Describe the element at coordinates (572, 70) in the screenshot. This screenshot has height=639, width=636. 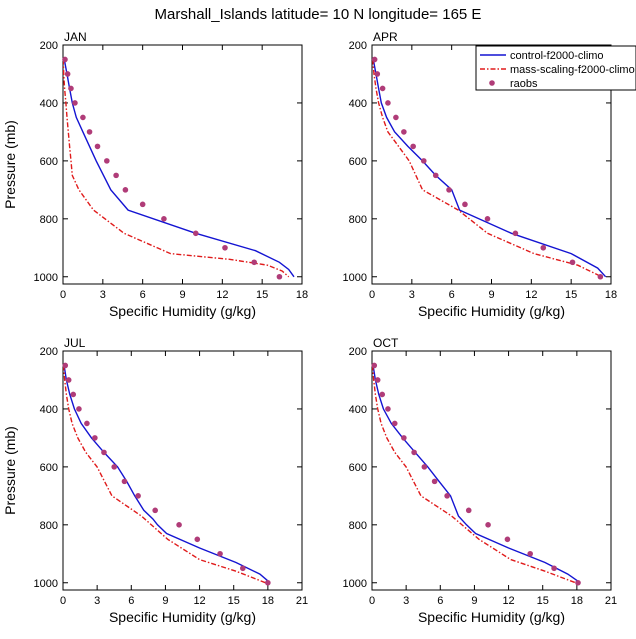
I see `legend-label: mass-scaling-f2000-climo` at that location.